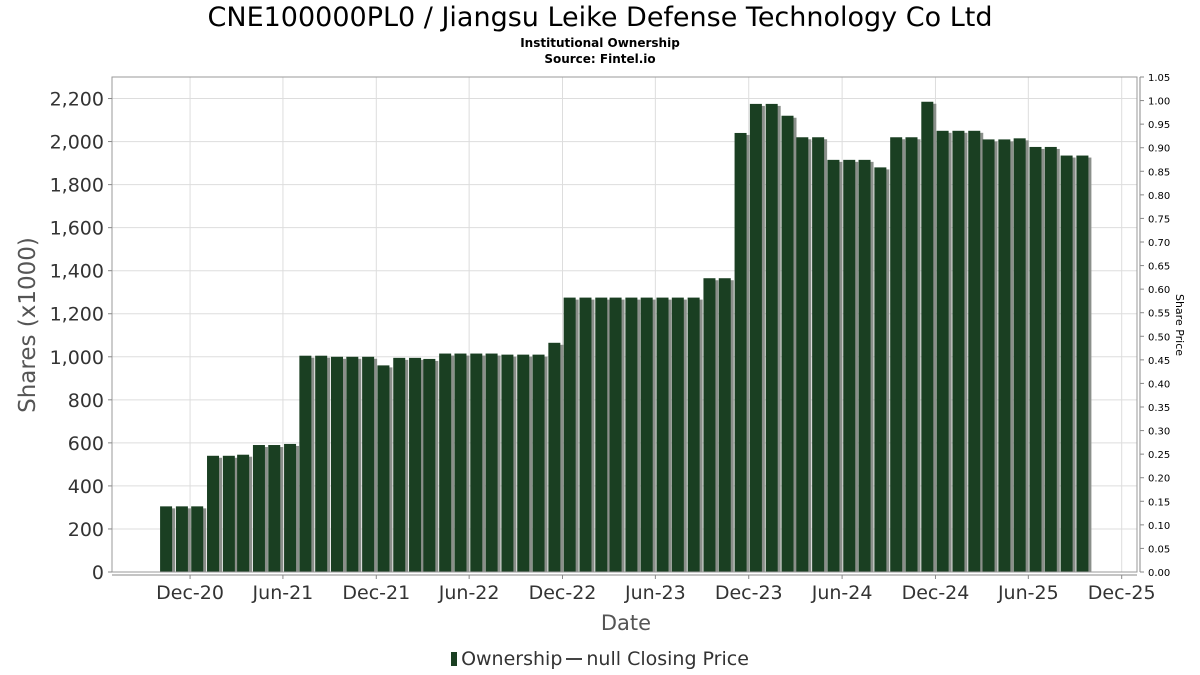  I want to click on y-tick-label: 800, so click(86, 401).